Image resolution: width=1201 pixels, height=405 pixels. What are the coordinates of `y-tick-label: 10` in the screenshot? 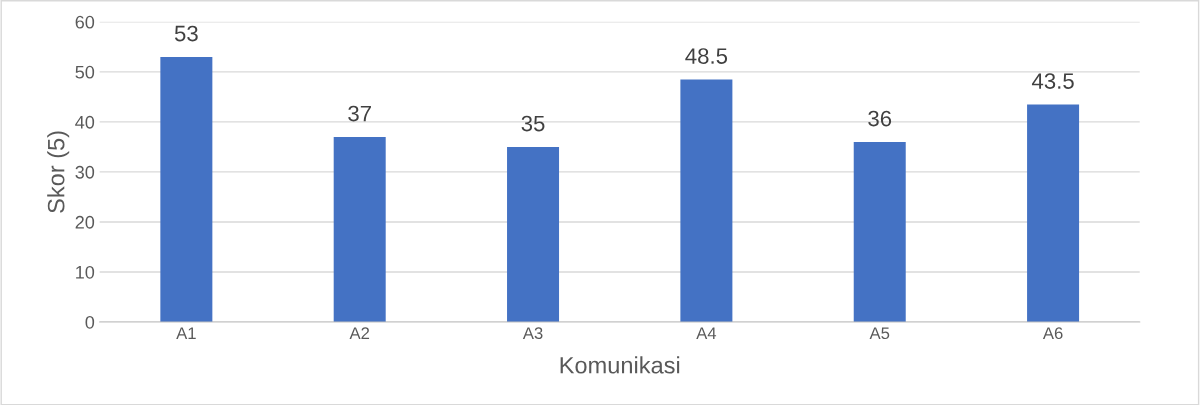 It's located at (85, 272).